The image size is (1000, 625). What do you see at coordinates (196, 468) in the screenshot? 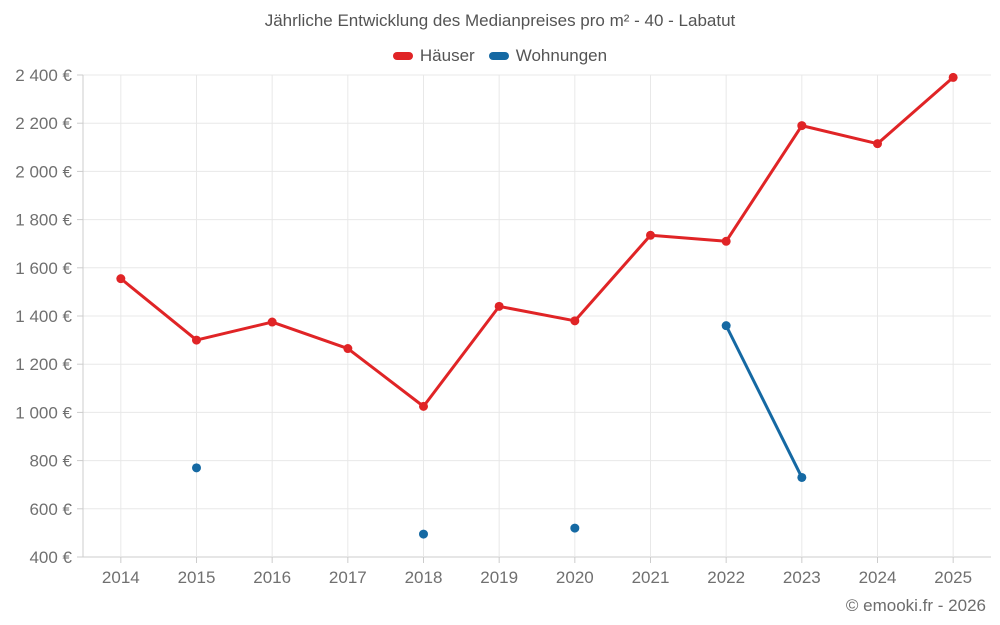
I see `wohnungen-point-2015` at bounding box center [196, 468].